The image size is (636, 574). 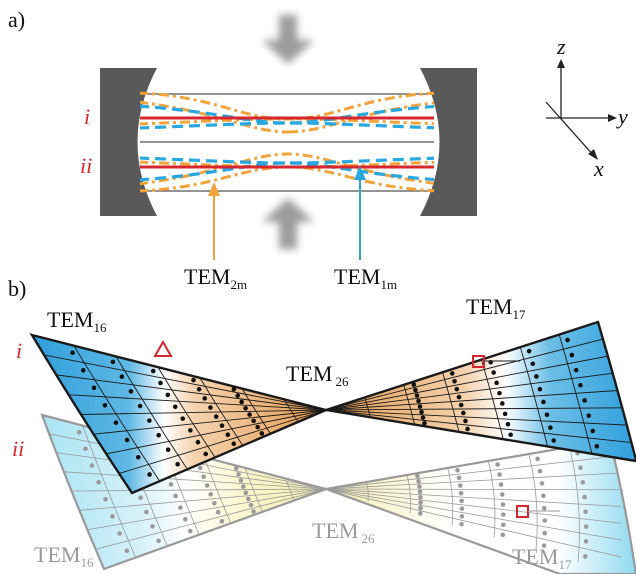 What do you see at coordinates (19, 350) in the screenshot?
I see `mode-i-label-b: i` at bounding box center [19, 350].